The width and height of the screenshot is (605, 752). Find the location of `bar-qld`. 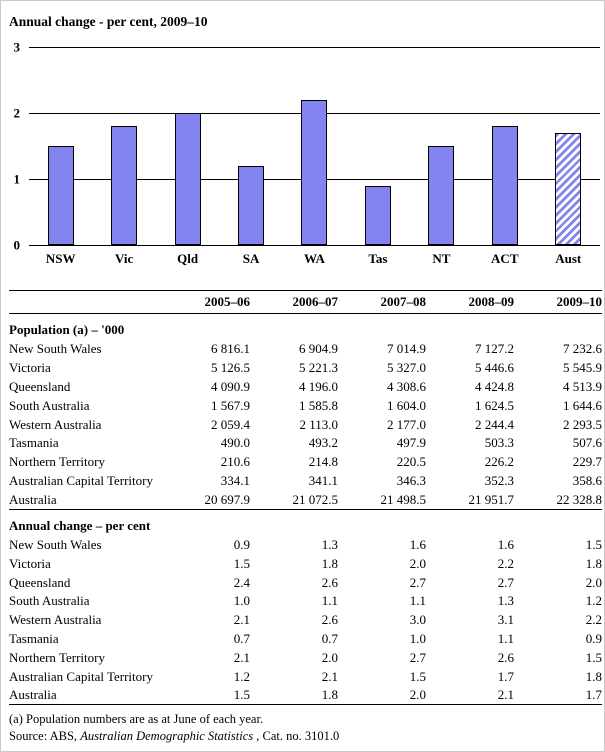

bar-qld is located at coordinates (187, 179).